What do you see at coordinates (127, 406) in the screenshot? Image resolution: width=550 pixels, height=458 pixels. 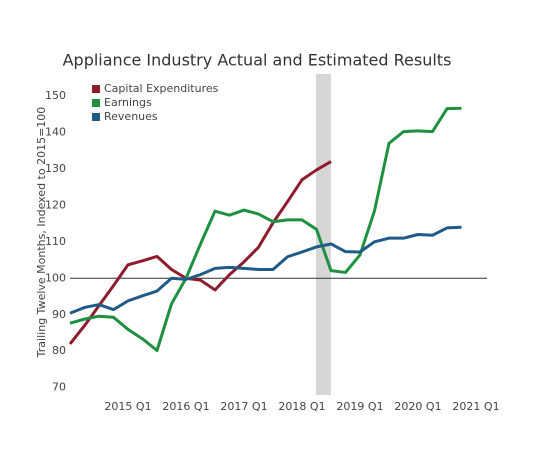 I see `x-tick-label: 2015 Q1` at bounding box center [127, 406].